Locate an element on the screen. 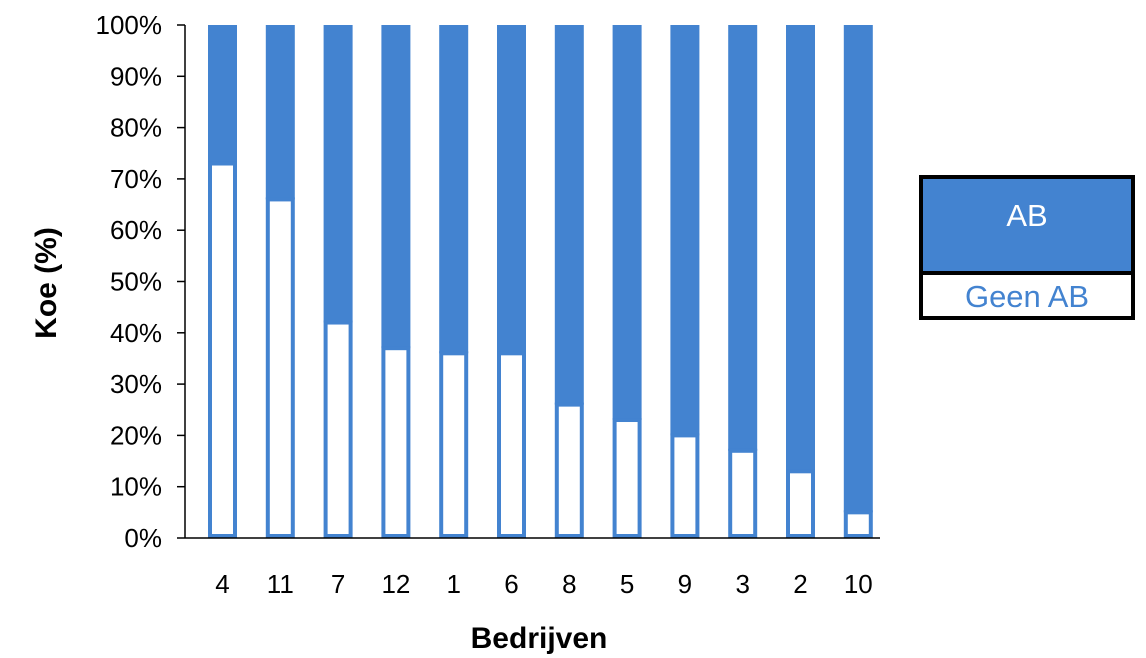 This screenshot has width=1146, height=658. x-tick-label: 5 is located at coordinates (627, 584).